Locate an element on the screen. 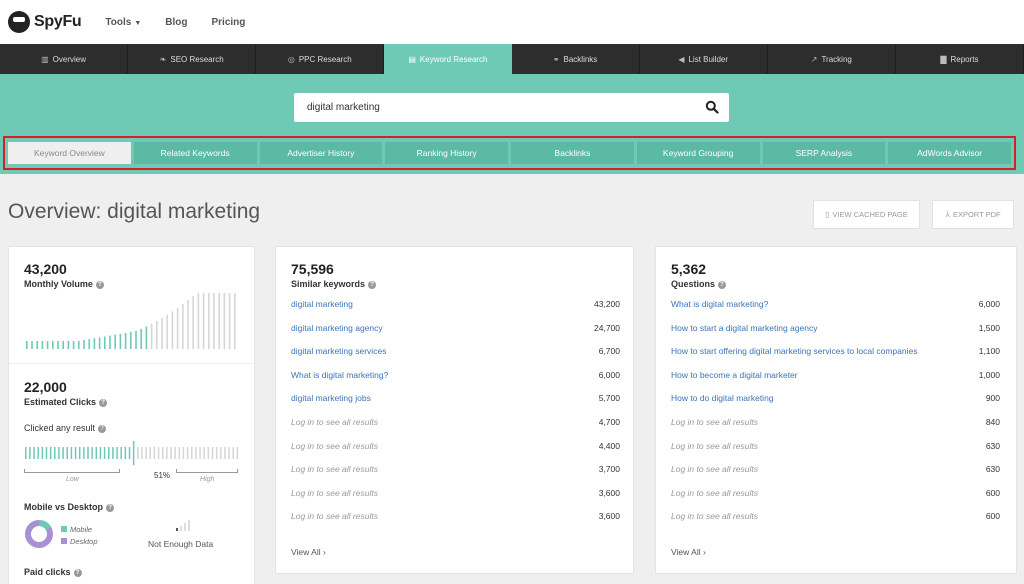 Image resolution: width=1024 pixels, height=584 pixels. view-cached-page-button: ▯ VIEW CACHED PAGE is located at coordinates (866, 214).